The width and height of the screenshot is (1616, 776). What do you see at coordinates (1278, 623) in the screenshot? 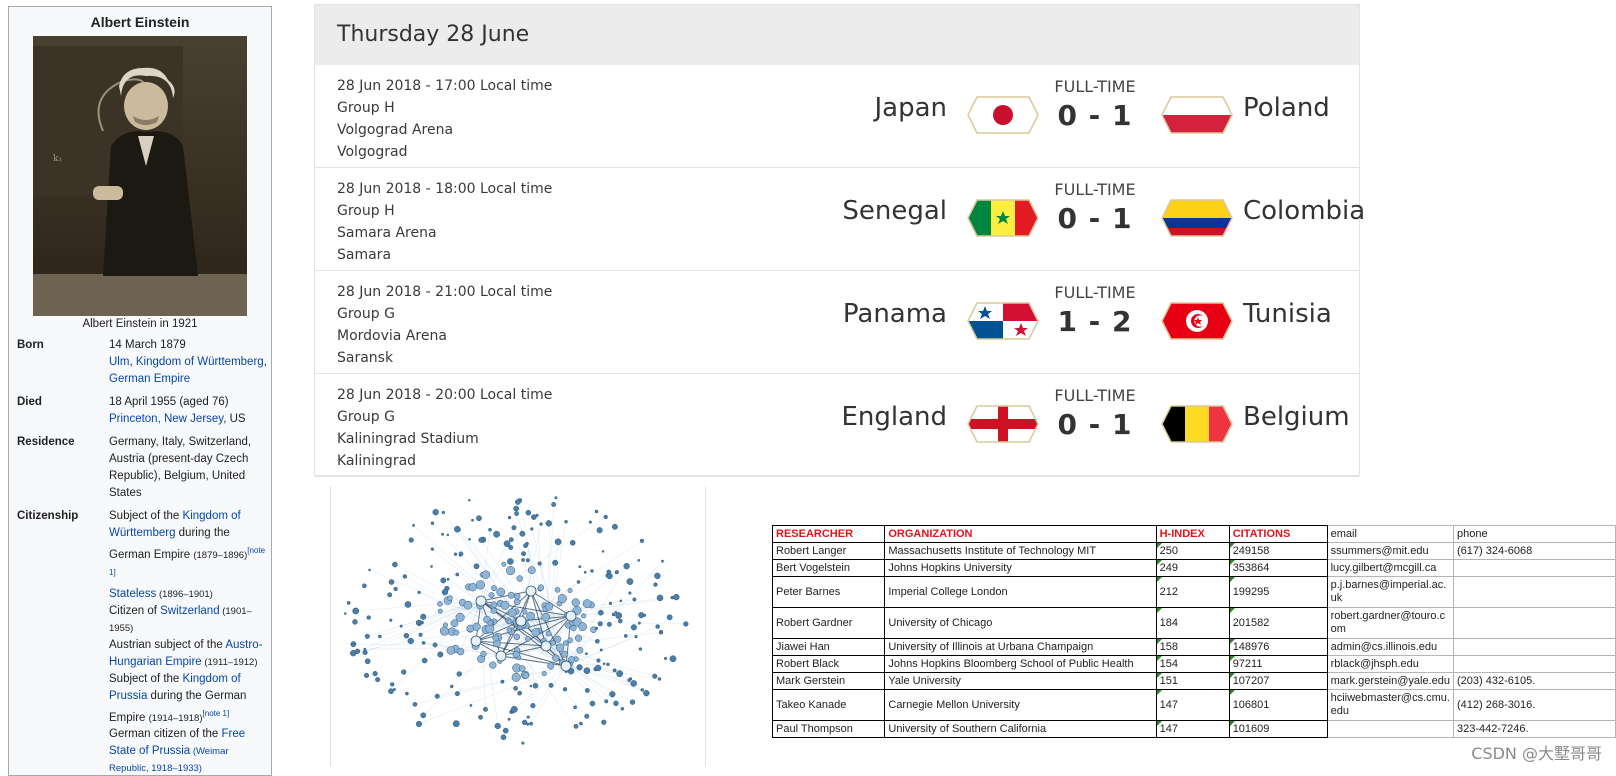
I see `table-cell-citations: 201582` at bounding box center [1278, 623].